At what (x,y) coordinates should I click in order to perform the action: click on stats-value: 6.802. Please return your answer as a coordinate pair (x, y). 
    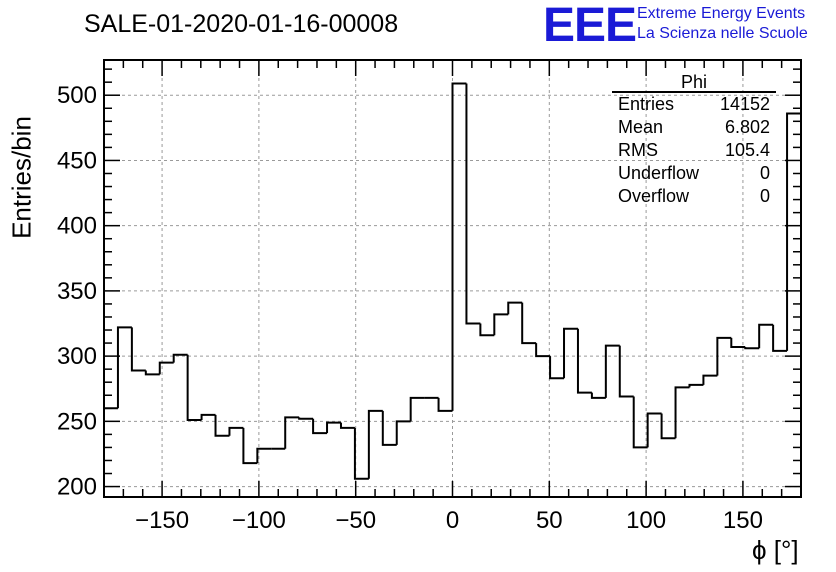
    Looking at the image, I should click on (747, 127).